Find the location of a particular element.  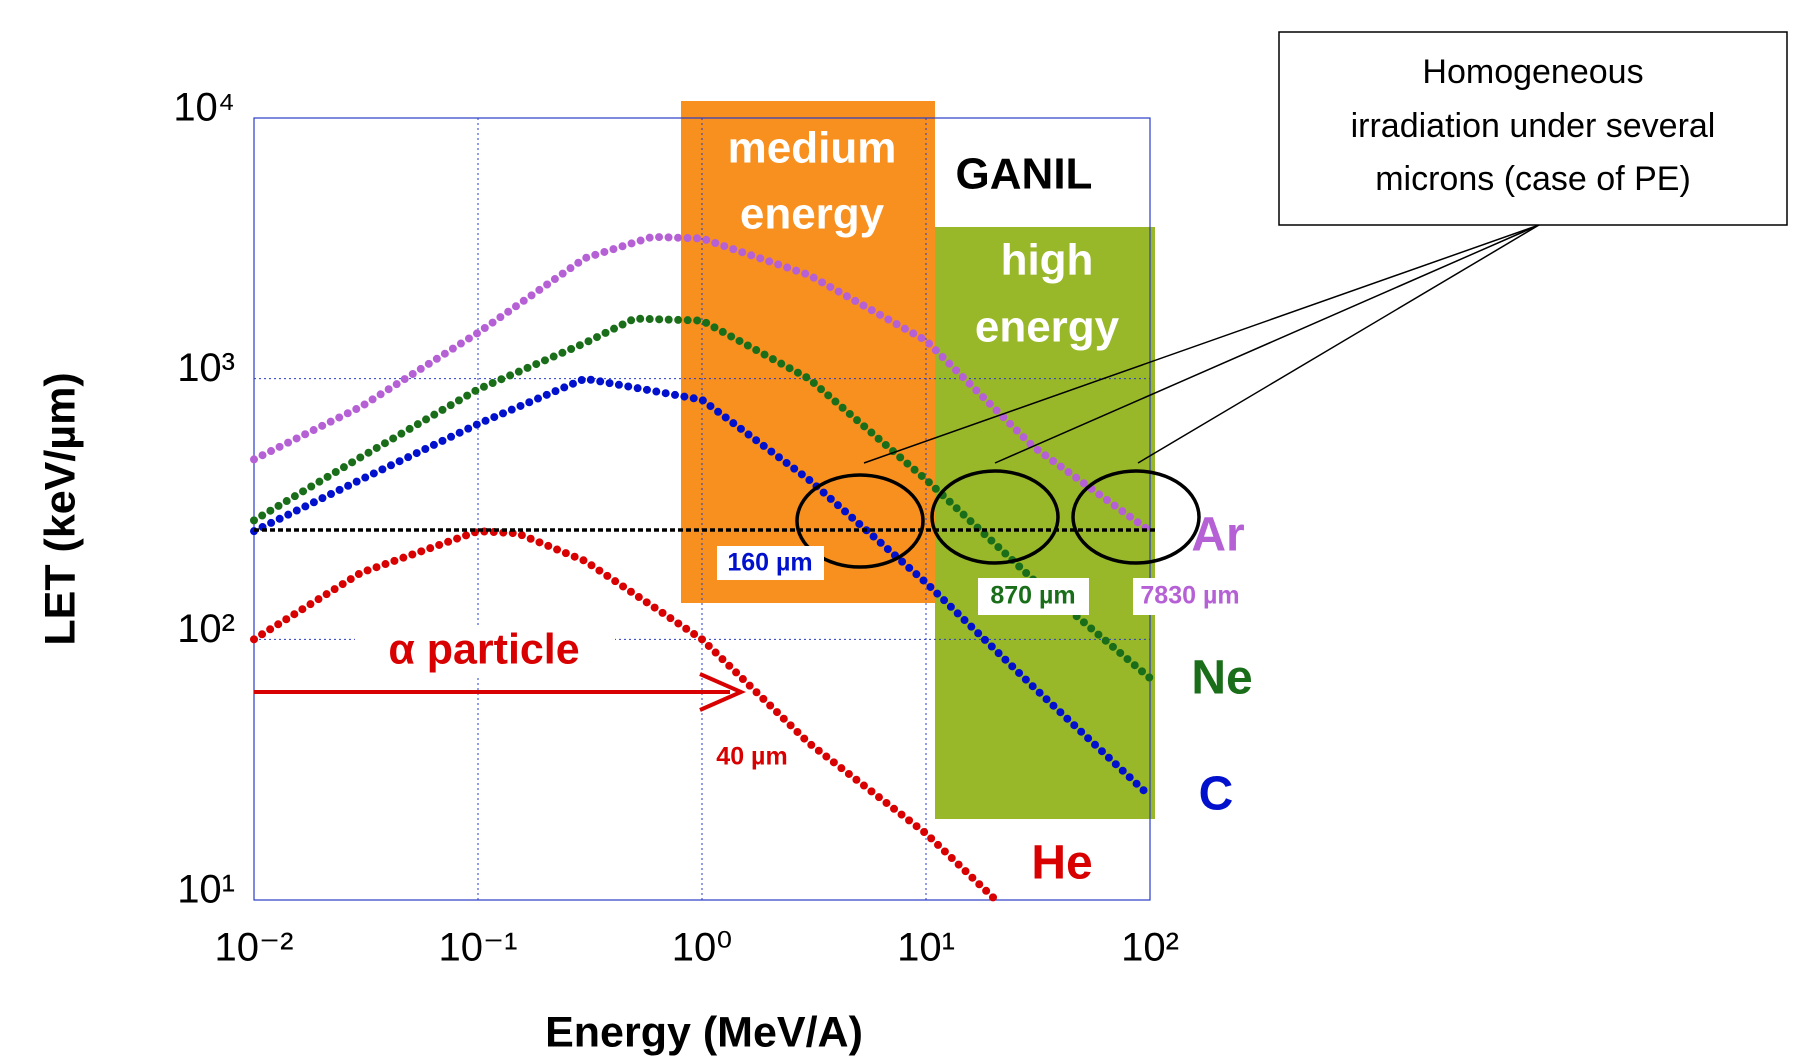

series-label: C is located at coordinates (1216, 794).